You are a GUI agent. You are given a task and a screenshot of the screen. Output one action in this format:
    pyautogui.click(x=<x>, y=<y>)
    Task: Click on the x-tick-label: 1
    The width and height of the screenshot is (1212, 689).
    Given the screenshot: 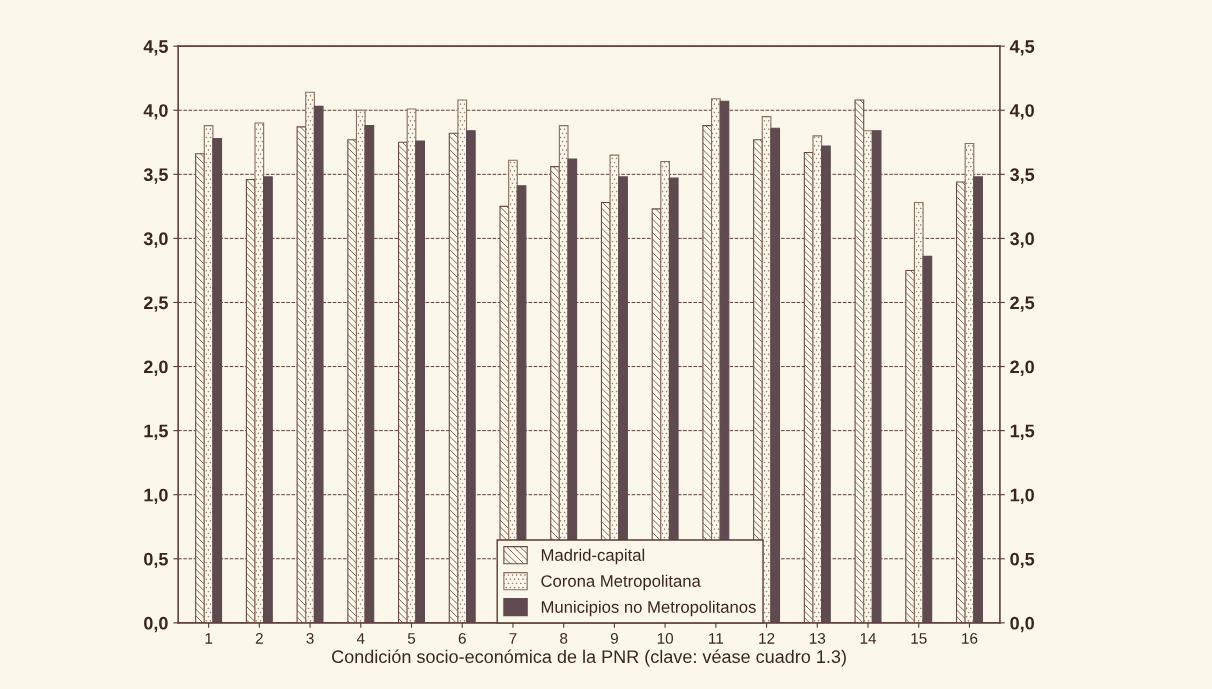 What is the action you would take?
    pyautogui.click(x=209, y=638)
    